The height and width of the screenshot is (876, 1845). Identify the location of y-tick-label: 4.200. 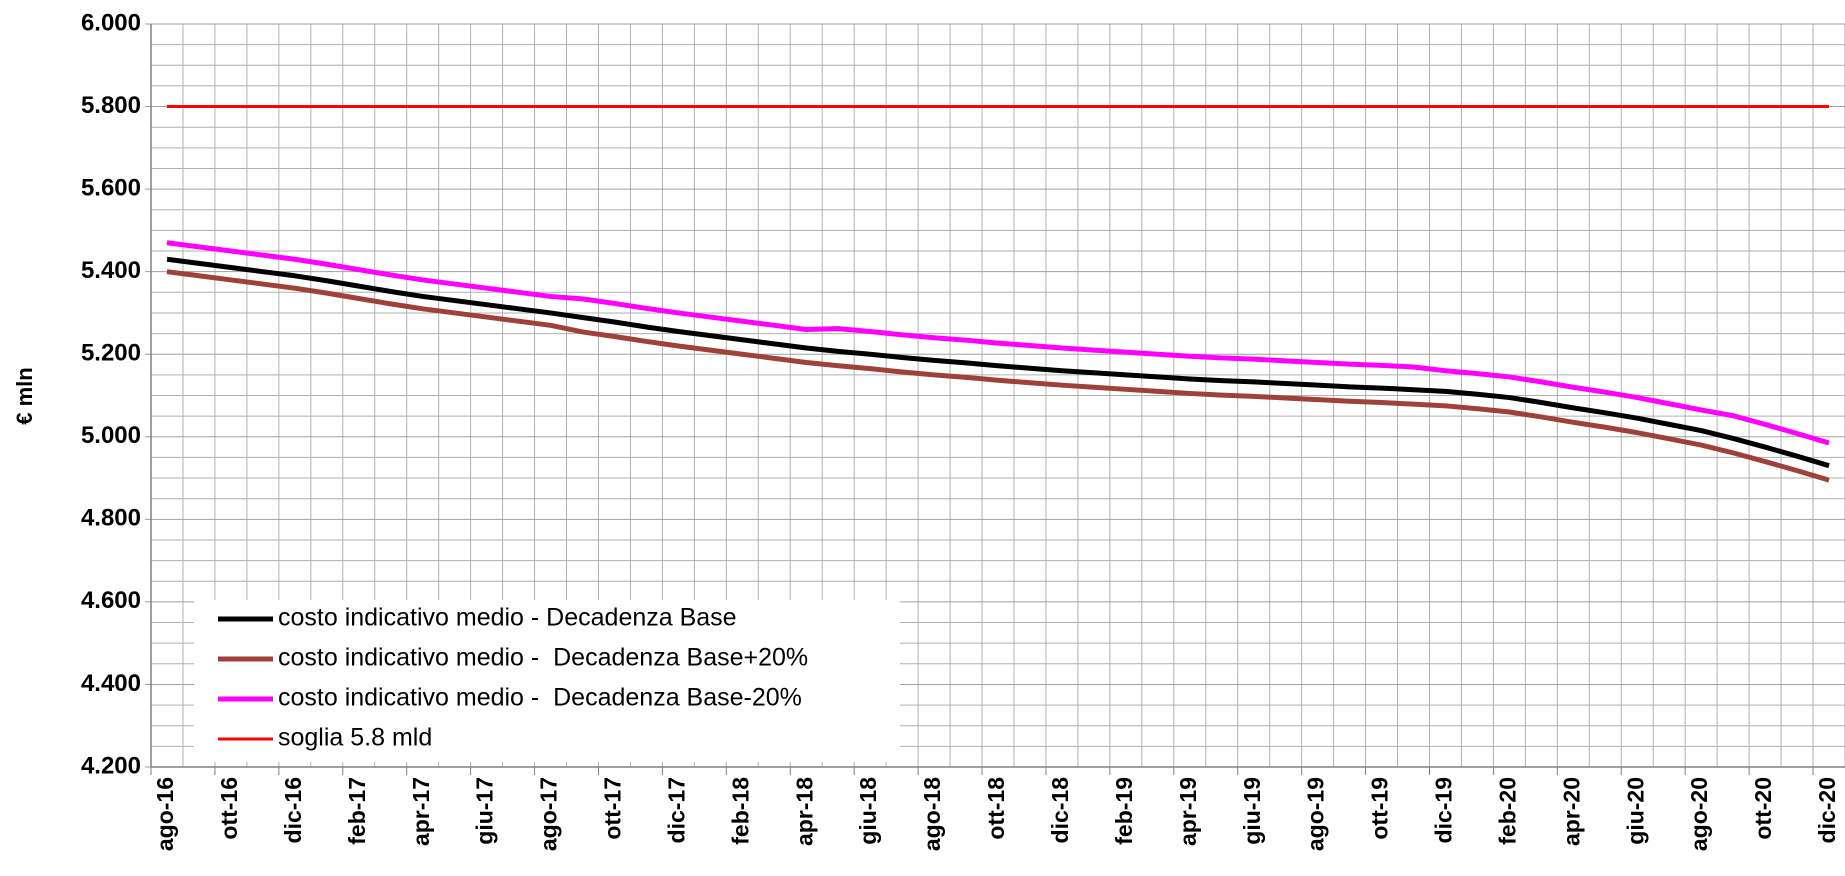
(111, 765).